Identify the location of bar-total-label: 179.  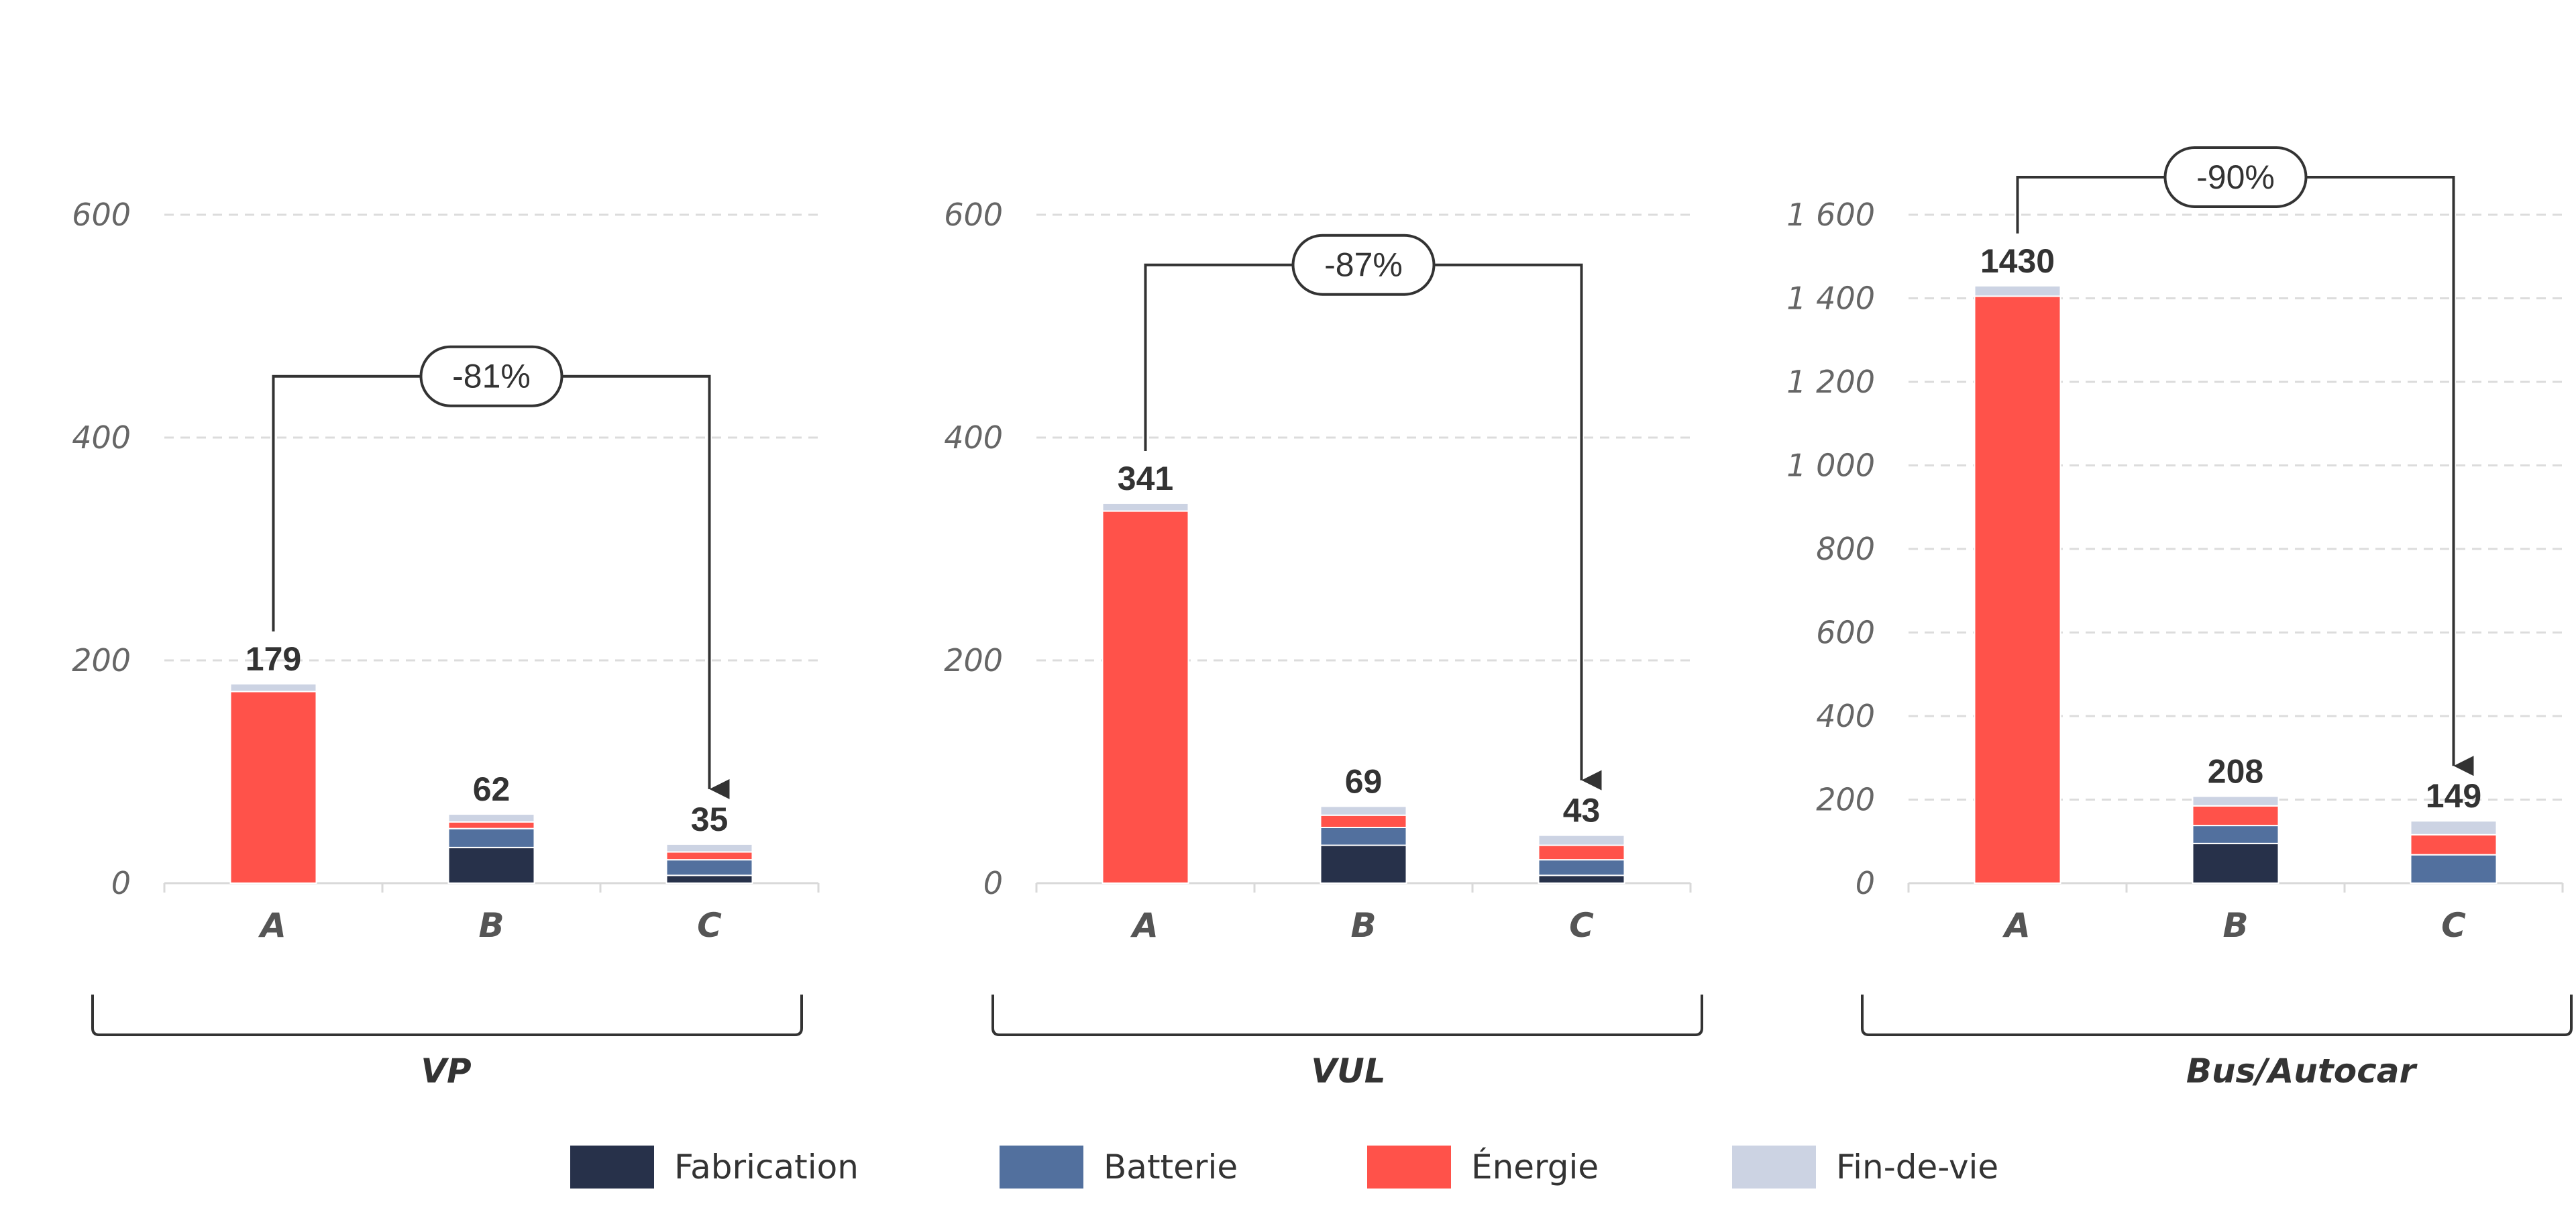
(273, 659).